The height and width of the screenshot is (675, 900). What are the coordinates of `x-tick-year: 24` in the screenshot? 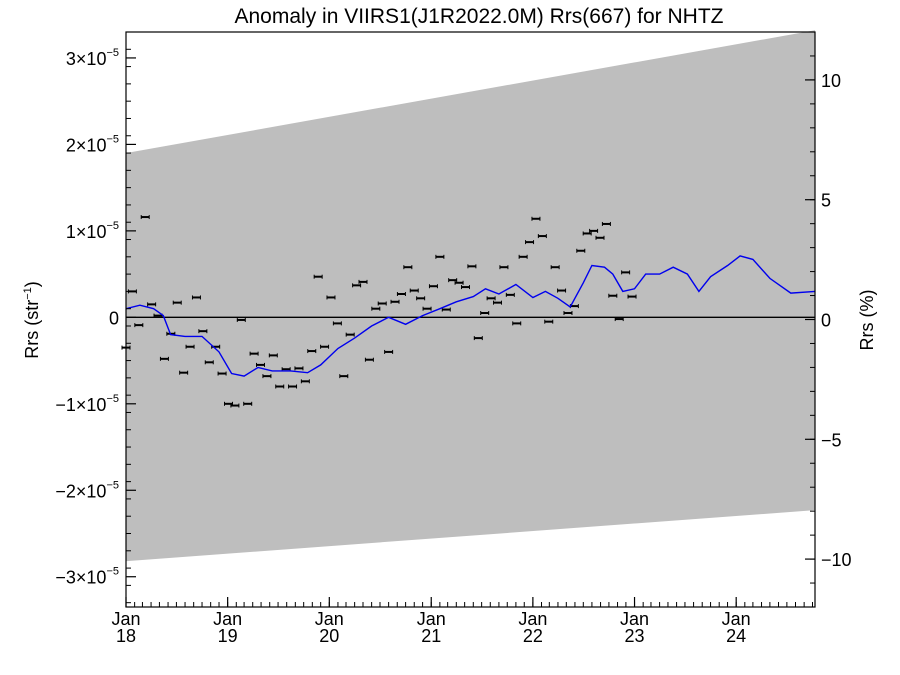 It's located at (736, 636).